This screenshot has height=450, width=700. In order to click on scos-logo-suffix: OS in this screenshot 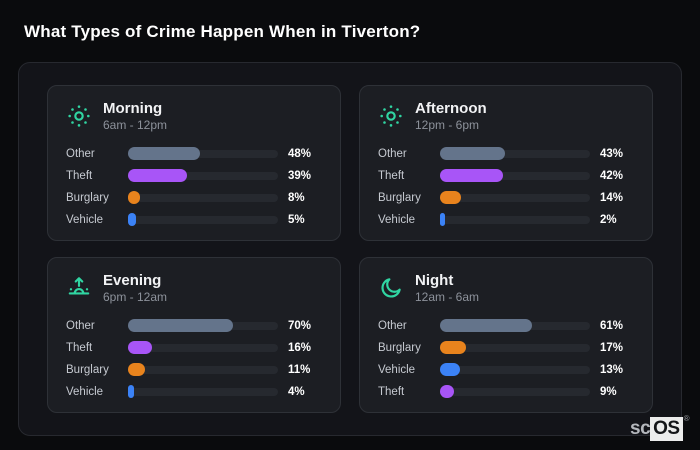, I will do `click(666, 429)`.